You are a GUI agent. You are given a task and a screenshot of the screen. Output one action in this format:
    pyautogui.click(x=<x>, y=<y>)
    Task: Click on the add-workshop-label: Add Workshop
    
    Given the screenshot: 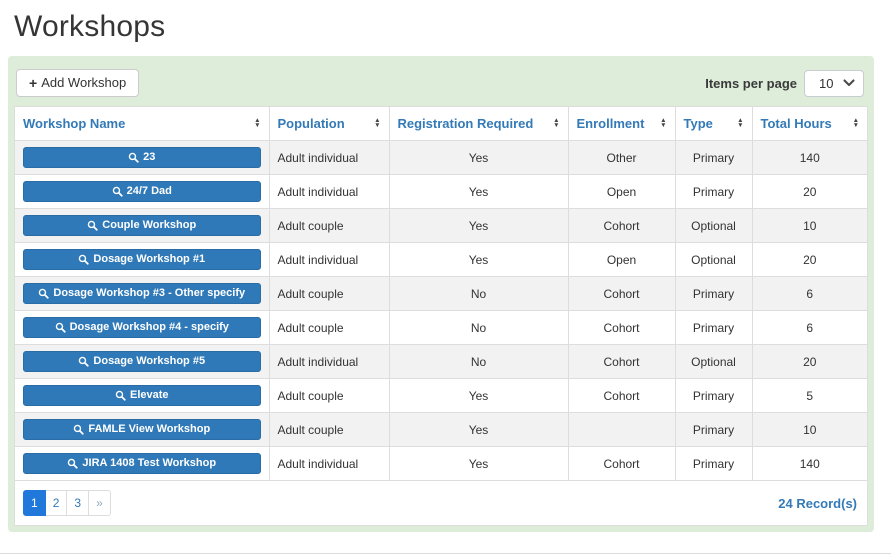 What is the action you would take?
    pyautogui.click(x=84, y=82)
    